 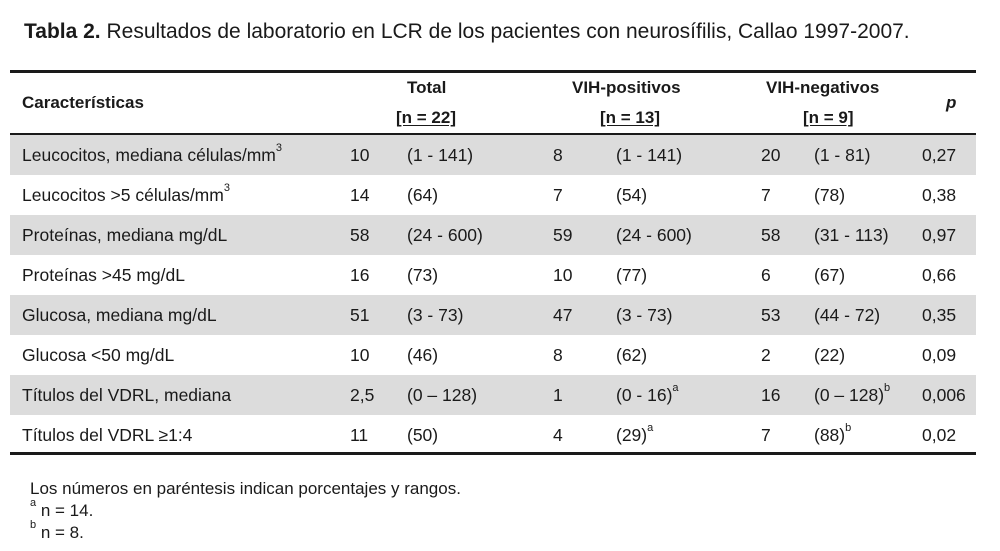 I want to click on row-label-text: Proteínas >45 mg/dL, so click(x=103, y=275).